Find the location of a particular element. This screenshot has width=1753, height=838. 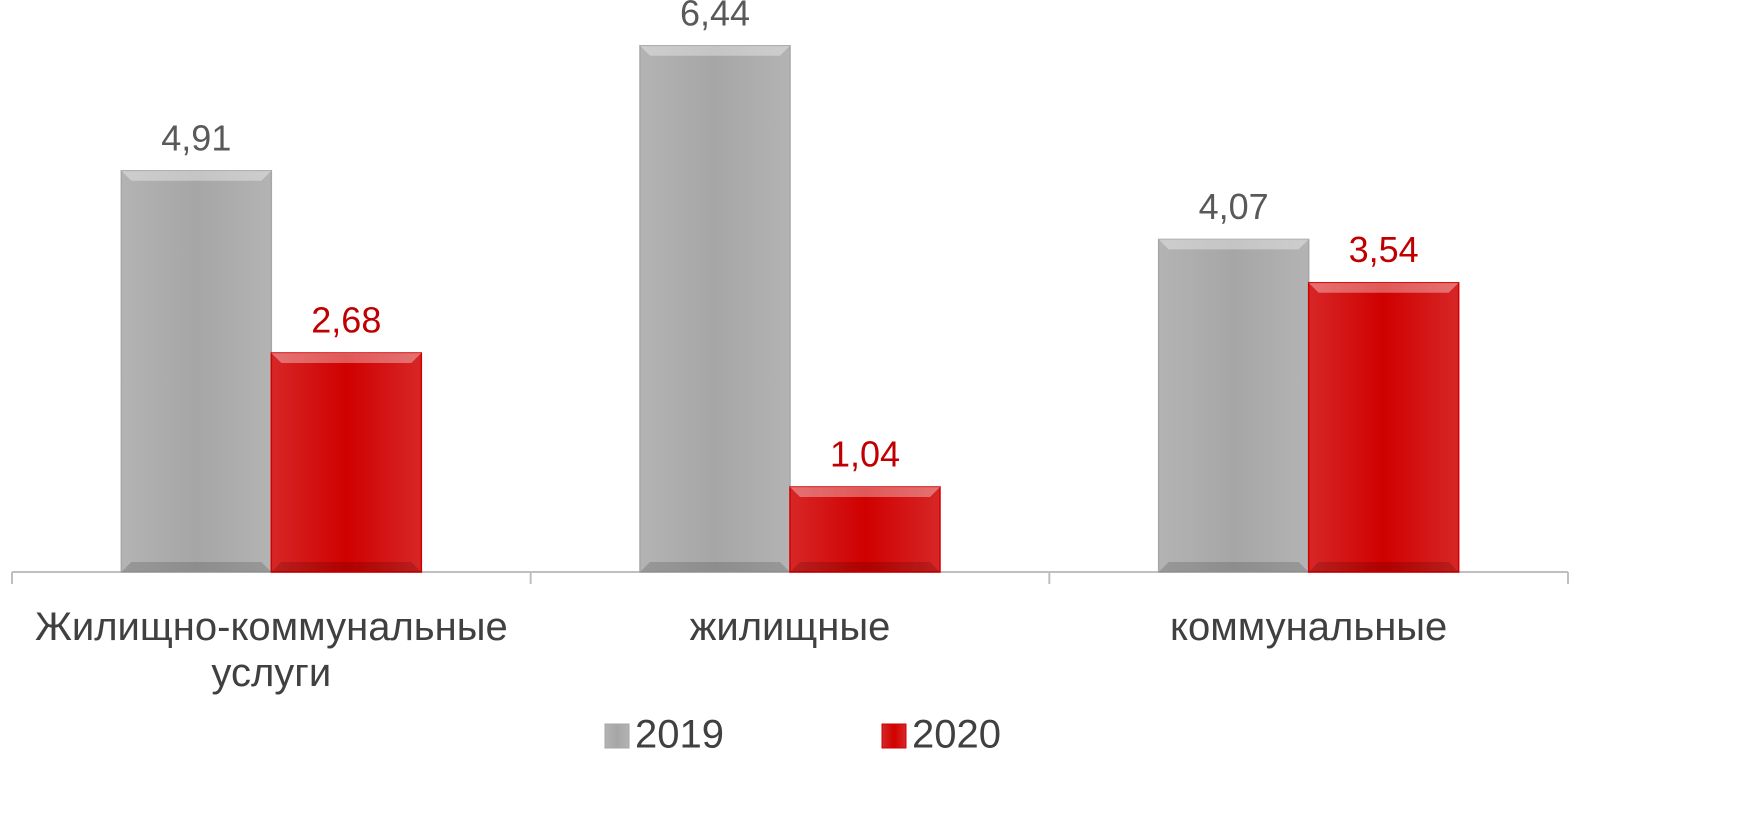

data-label: 4,07 is located at coordinates (1234, 206).